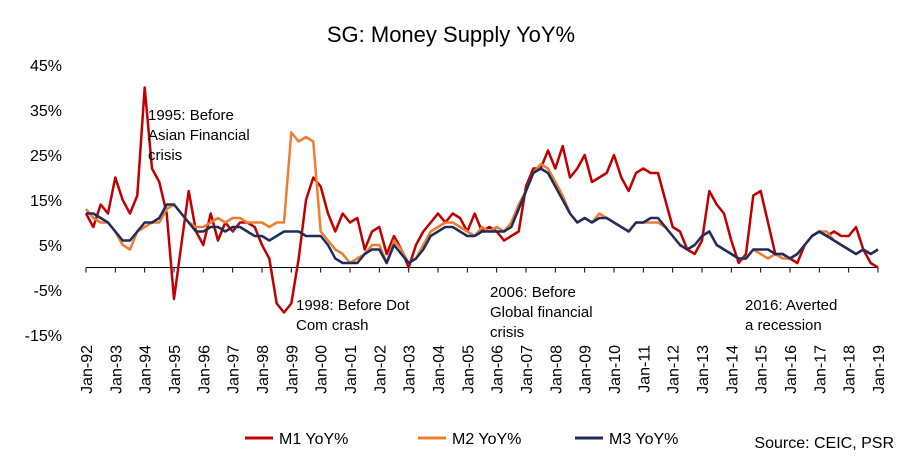 The width and height of the screenshot is (902, 475). Describe the element at coordinates (175, 369) in the screenshot. I see `x-tick-label: Jan-95` at that location.